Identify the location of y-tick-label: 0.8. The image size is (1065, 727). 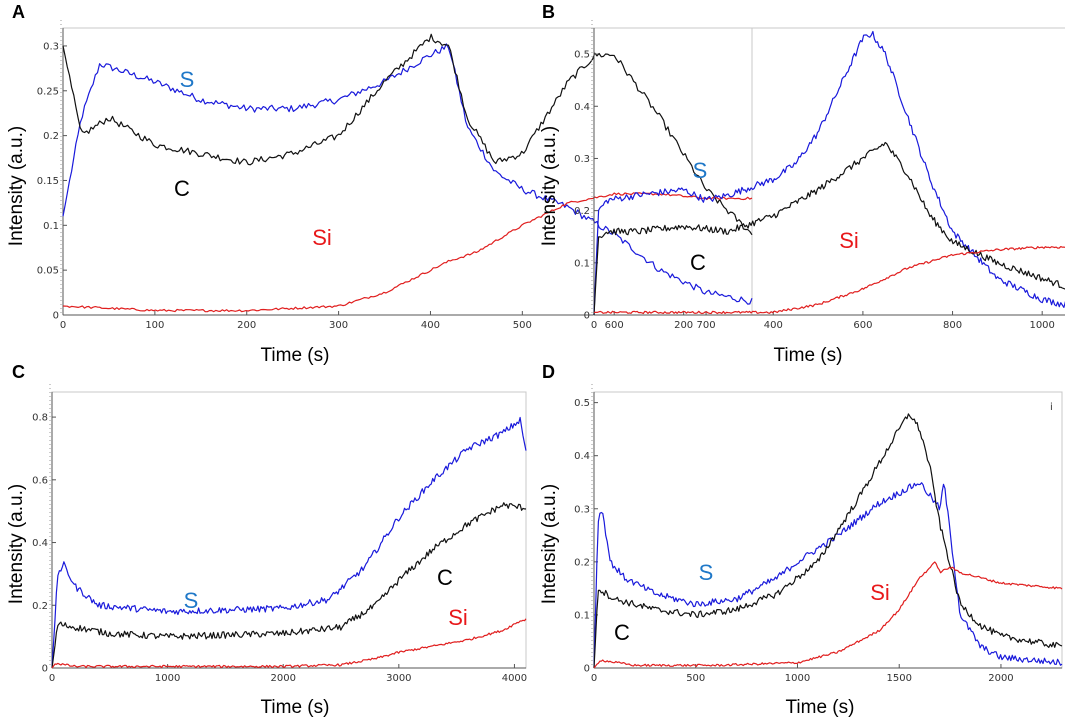
(40, 418).